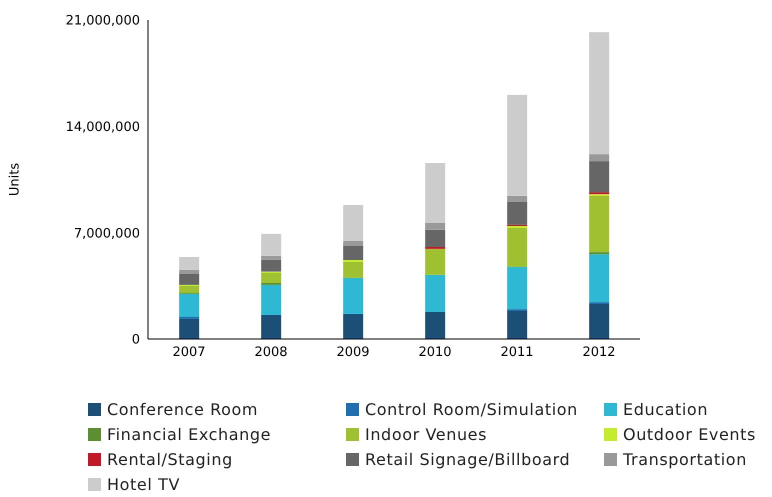 The height and width of the screenshot is (497, 772). What do you see at coordinates (189, 352) in the screenshot?
I see `x-tick-label: 2007` at bounding box center [189, 352].